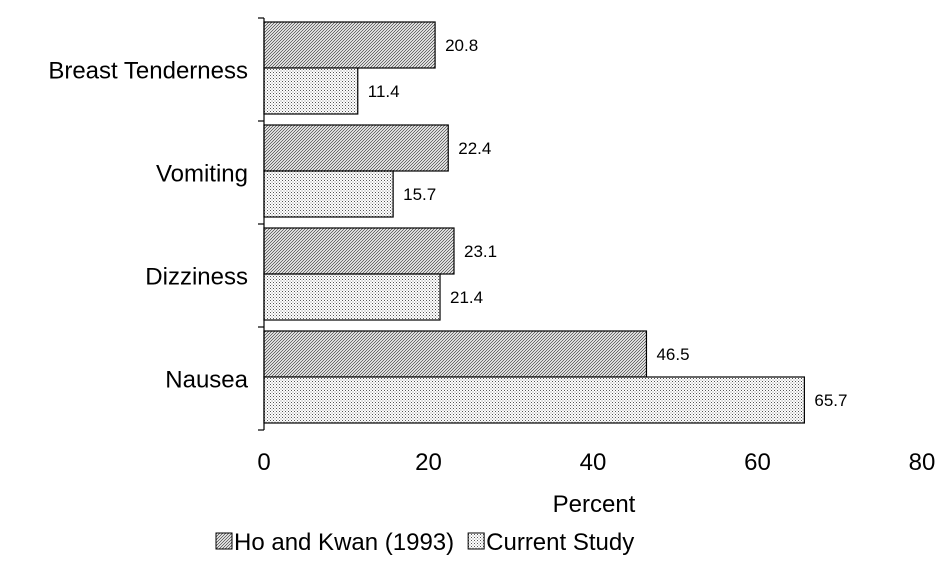  I want to click on bar-nausea-ho-and-kwan-1993, so click(455, 354).